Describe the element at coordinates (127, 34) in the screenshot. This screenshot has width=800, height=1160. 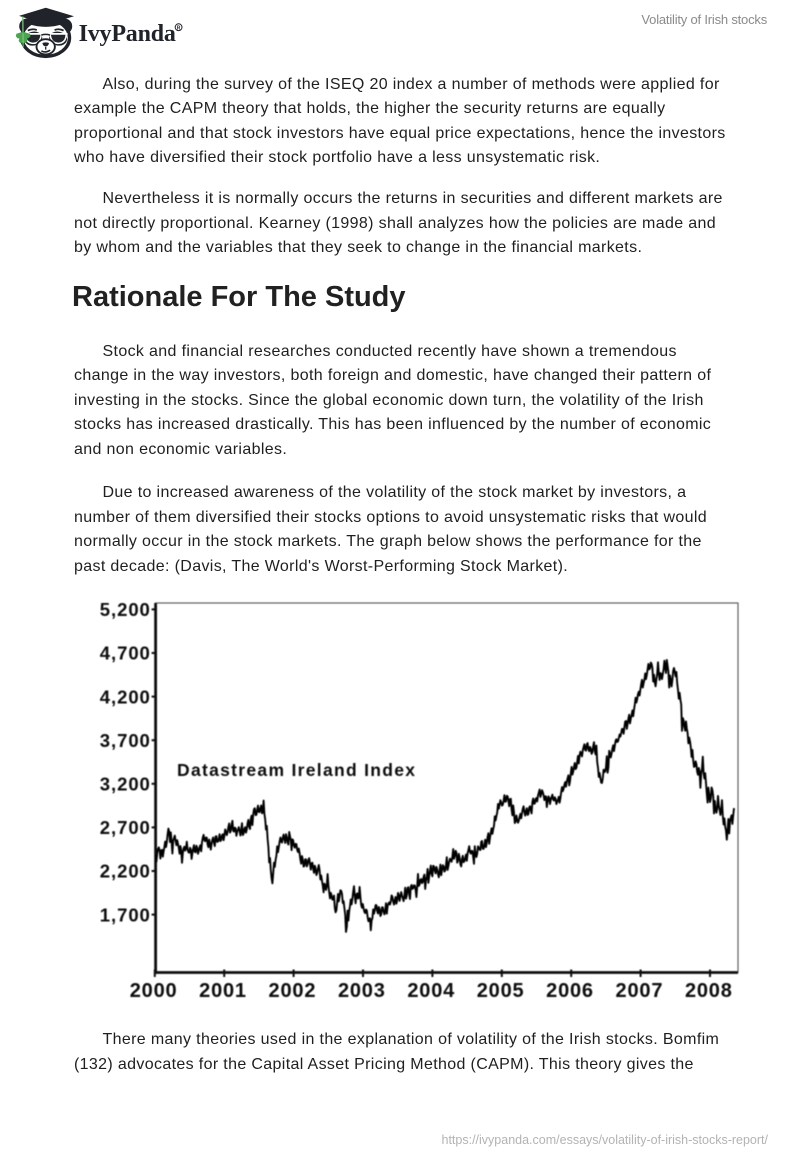
I see `svg-text: IvyPanda` at that location.